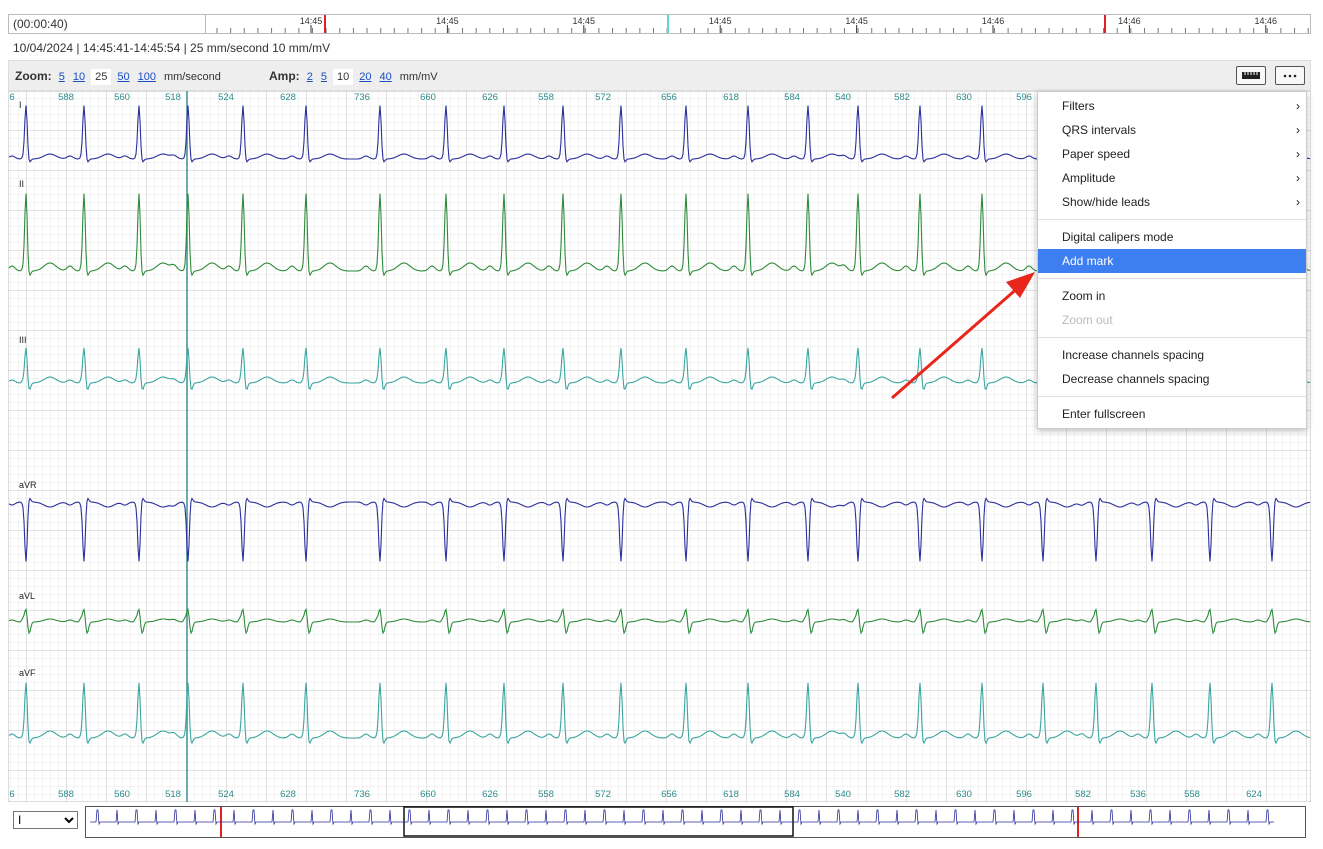 This screenshot has height=849, width=1323. What do you see at coordinates (964, 97) in the screenshot?
I see `rr-interval: 630` at bounding box center [964, 97].